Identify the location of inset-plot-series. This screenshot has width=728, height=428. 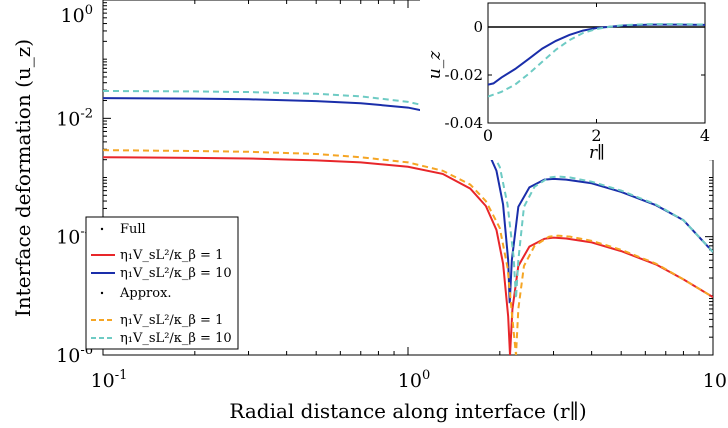
(596, 60).